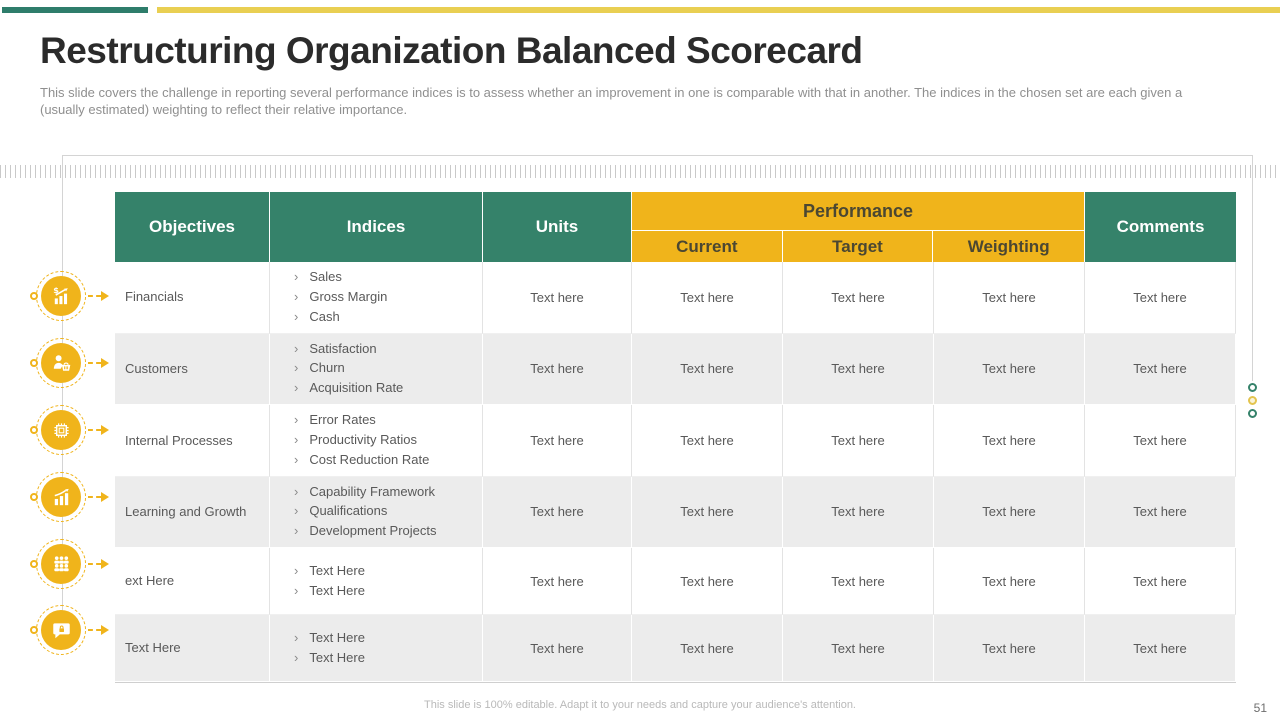  Describe the element at coordinates (192, 441) in the screenshot. I see `objective-cell: Internal Processes` at that location.